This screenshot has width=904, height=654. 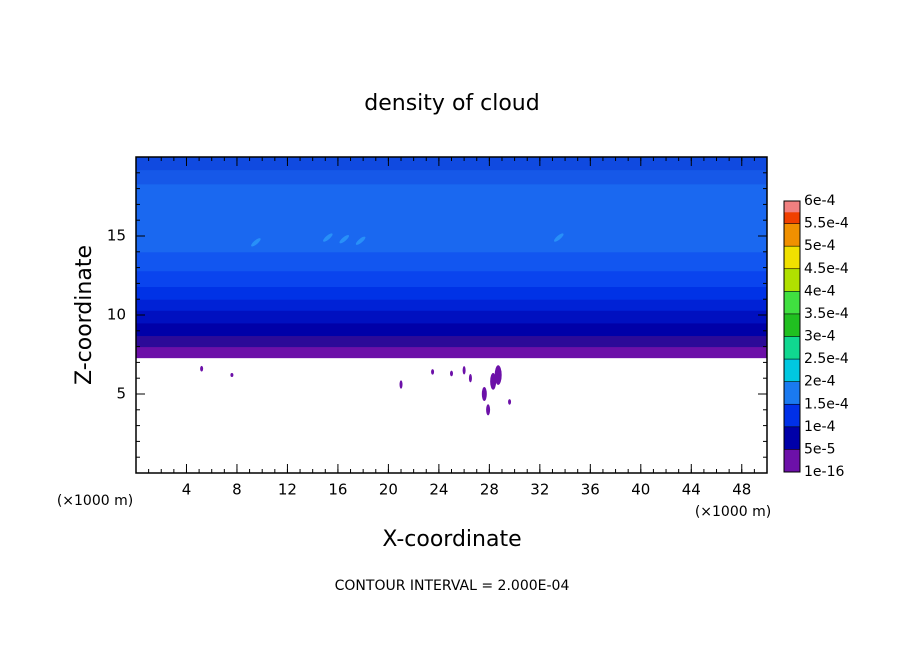 What do you see at coordinates (820, 291) in the screenshot?
I see `colorbar-label: 4e-4` at bounding box center [820, 291].